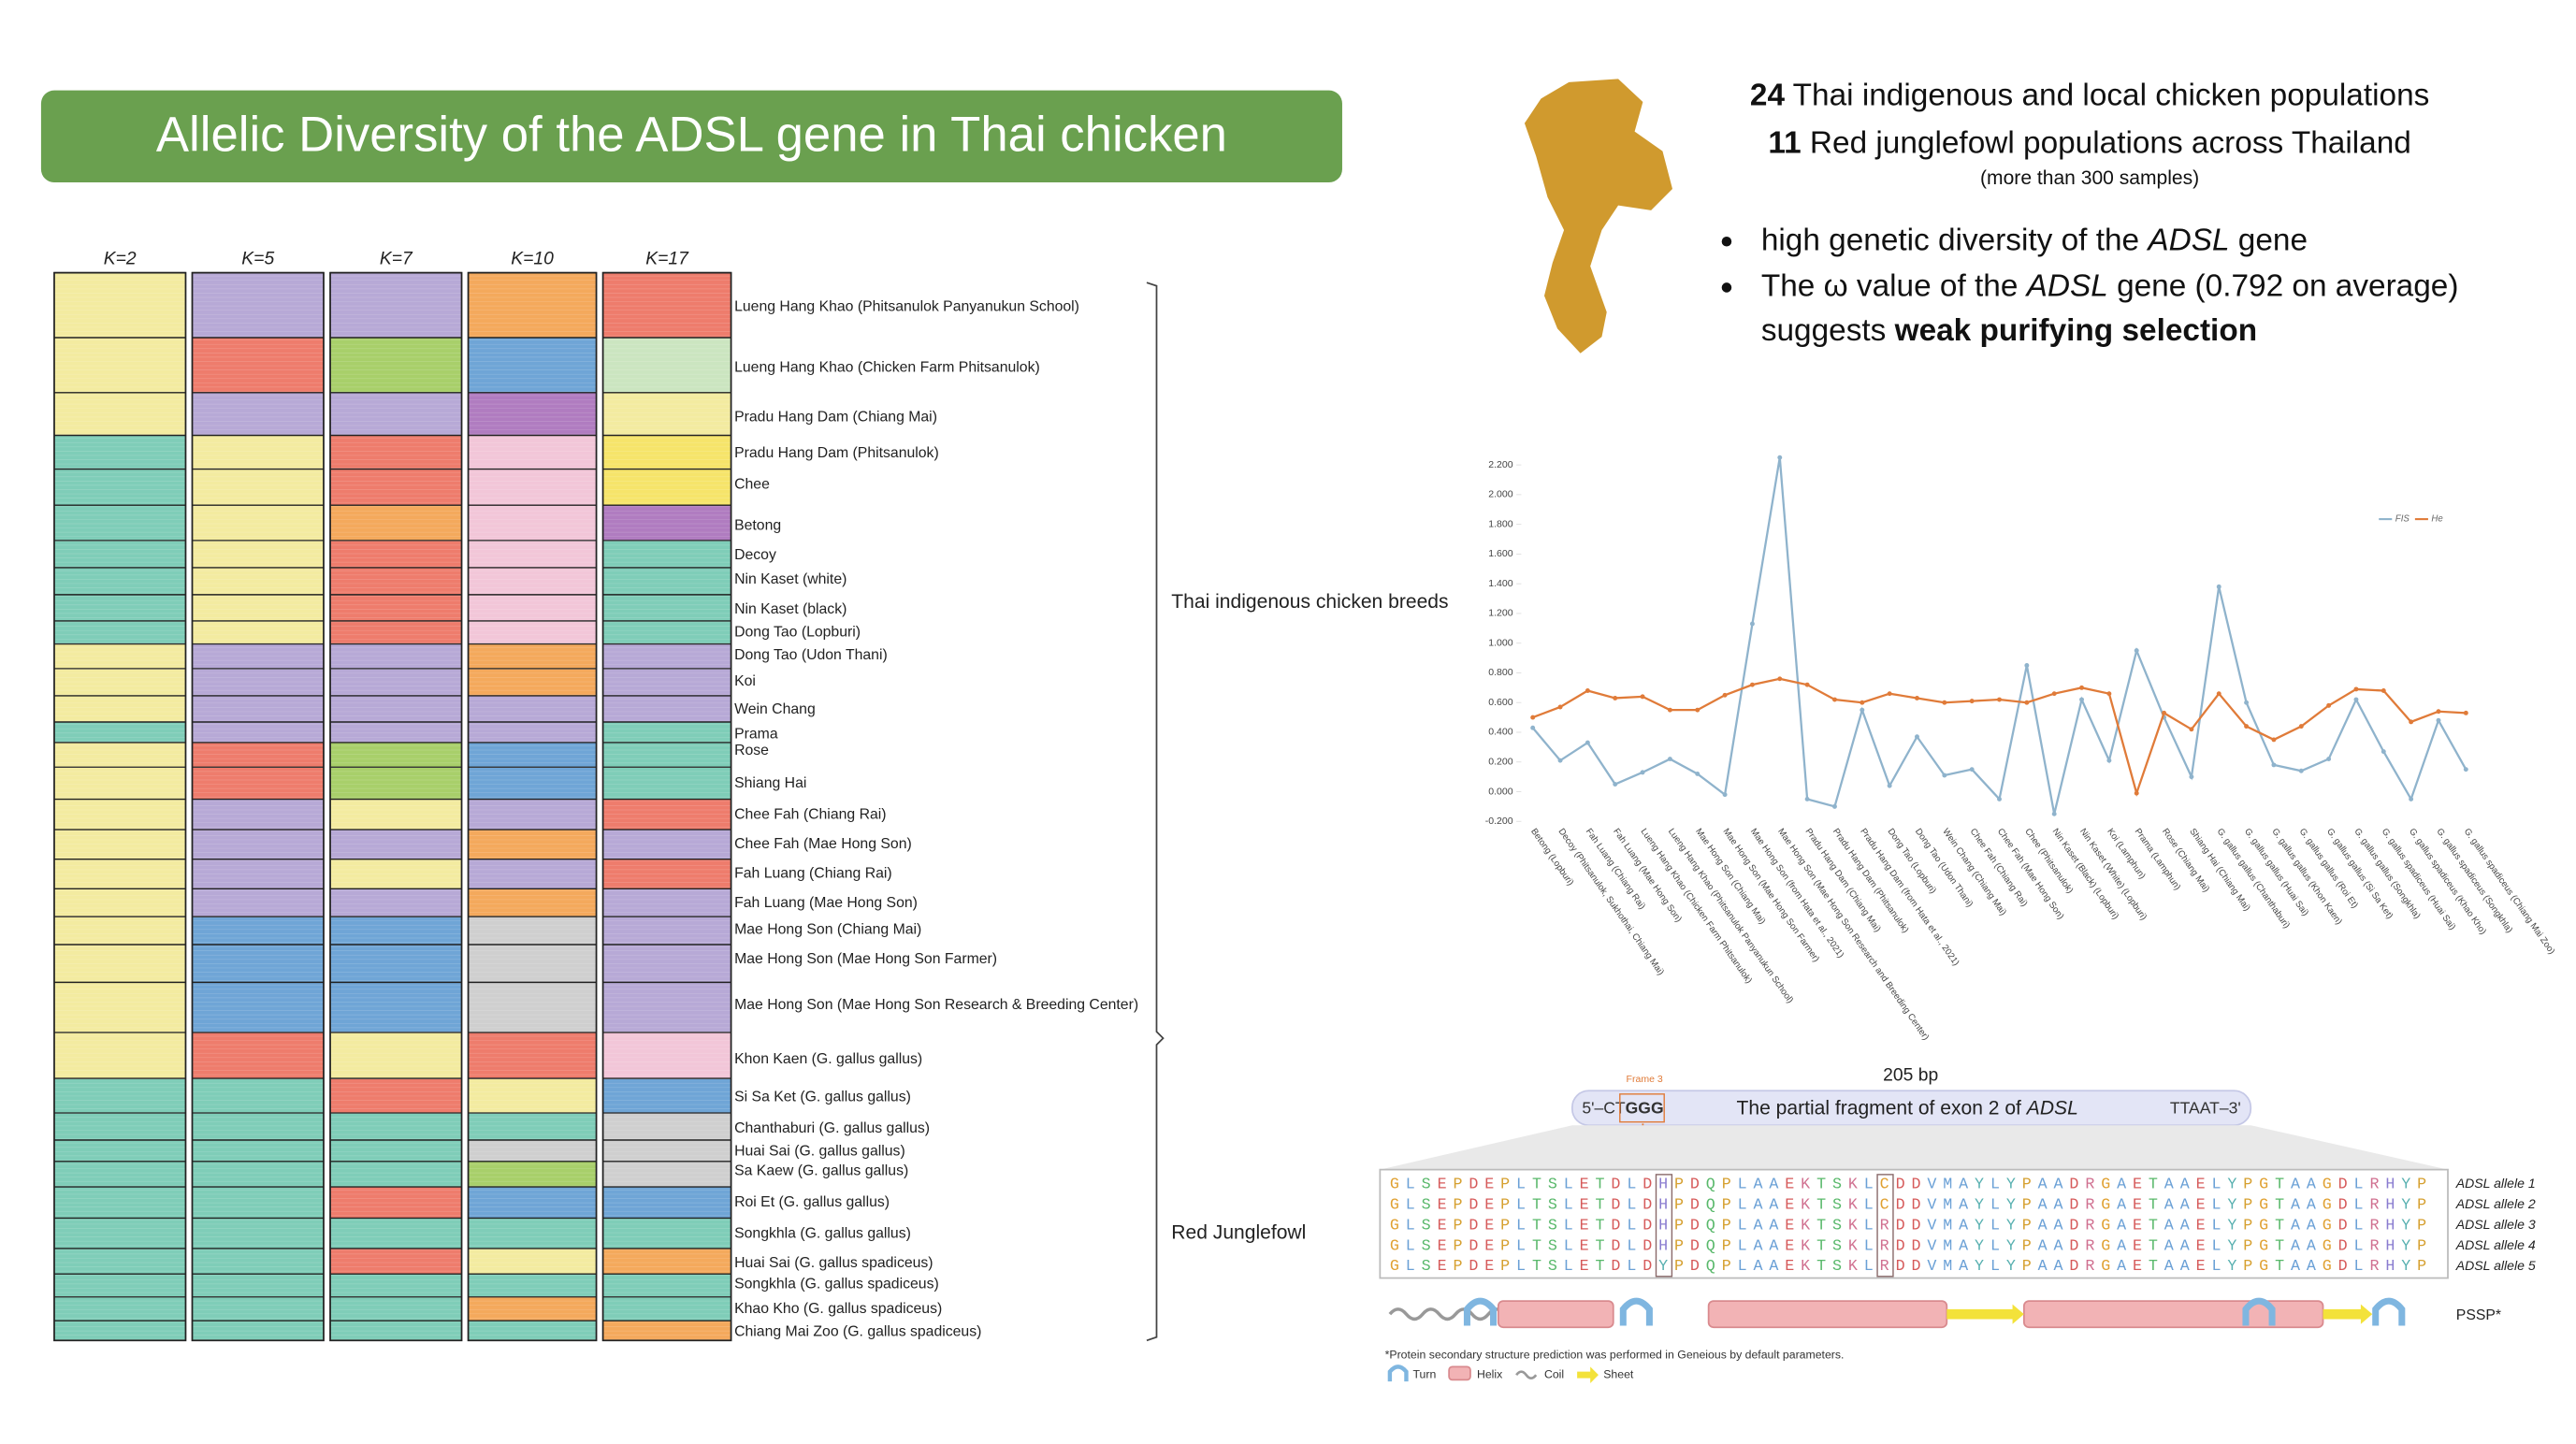 The width and height of the screenshot is (2576, 1444). Describe the element at coordinates (745, 681) in the screenshot. I see `population-label: Koi` at that location.